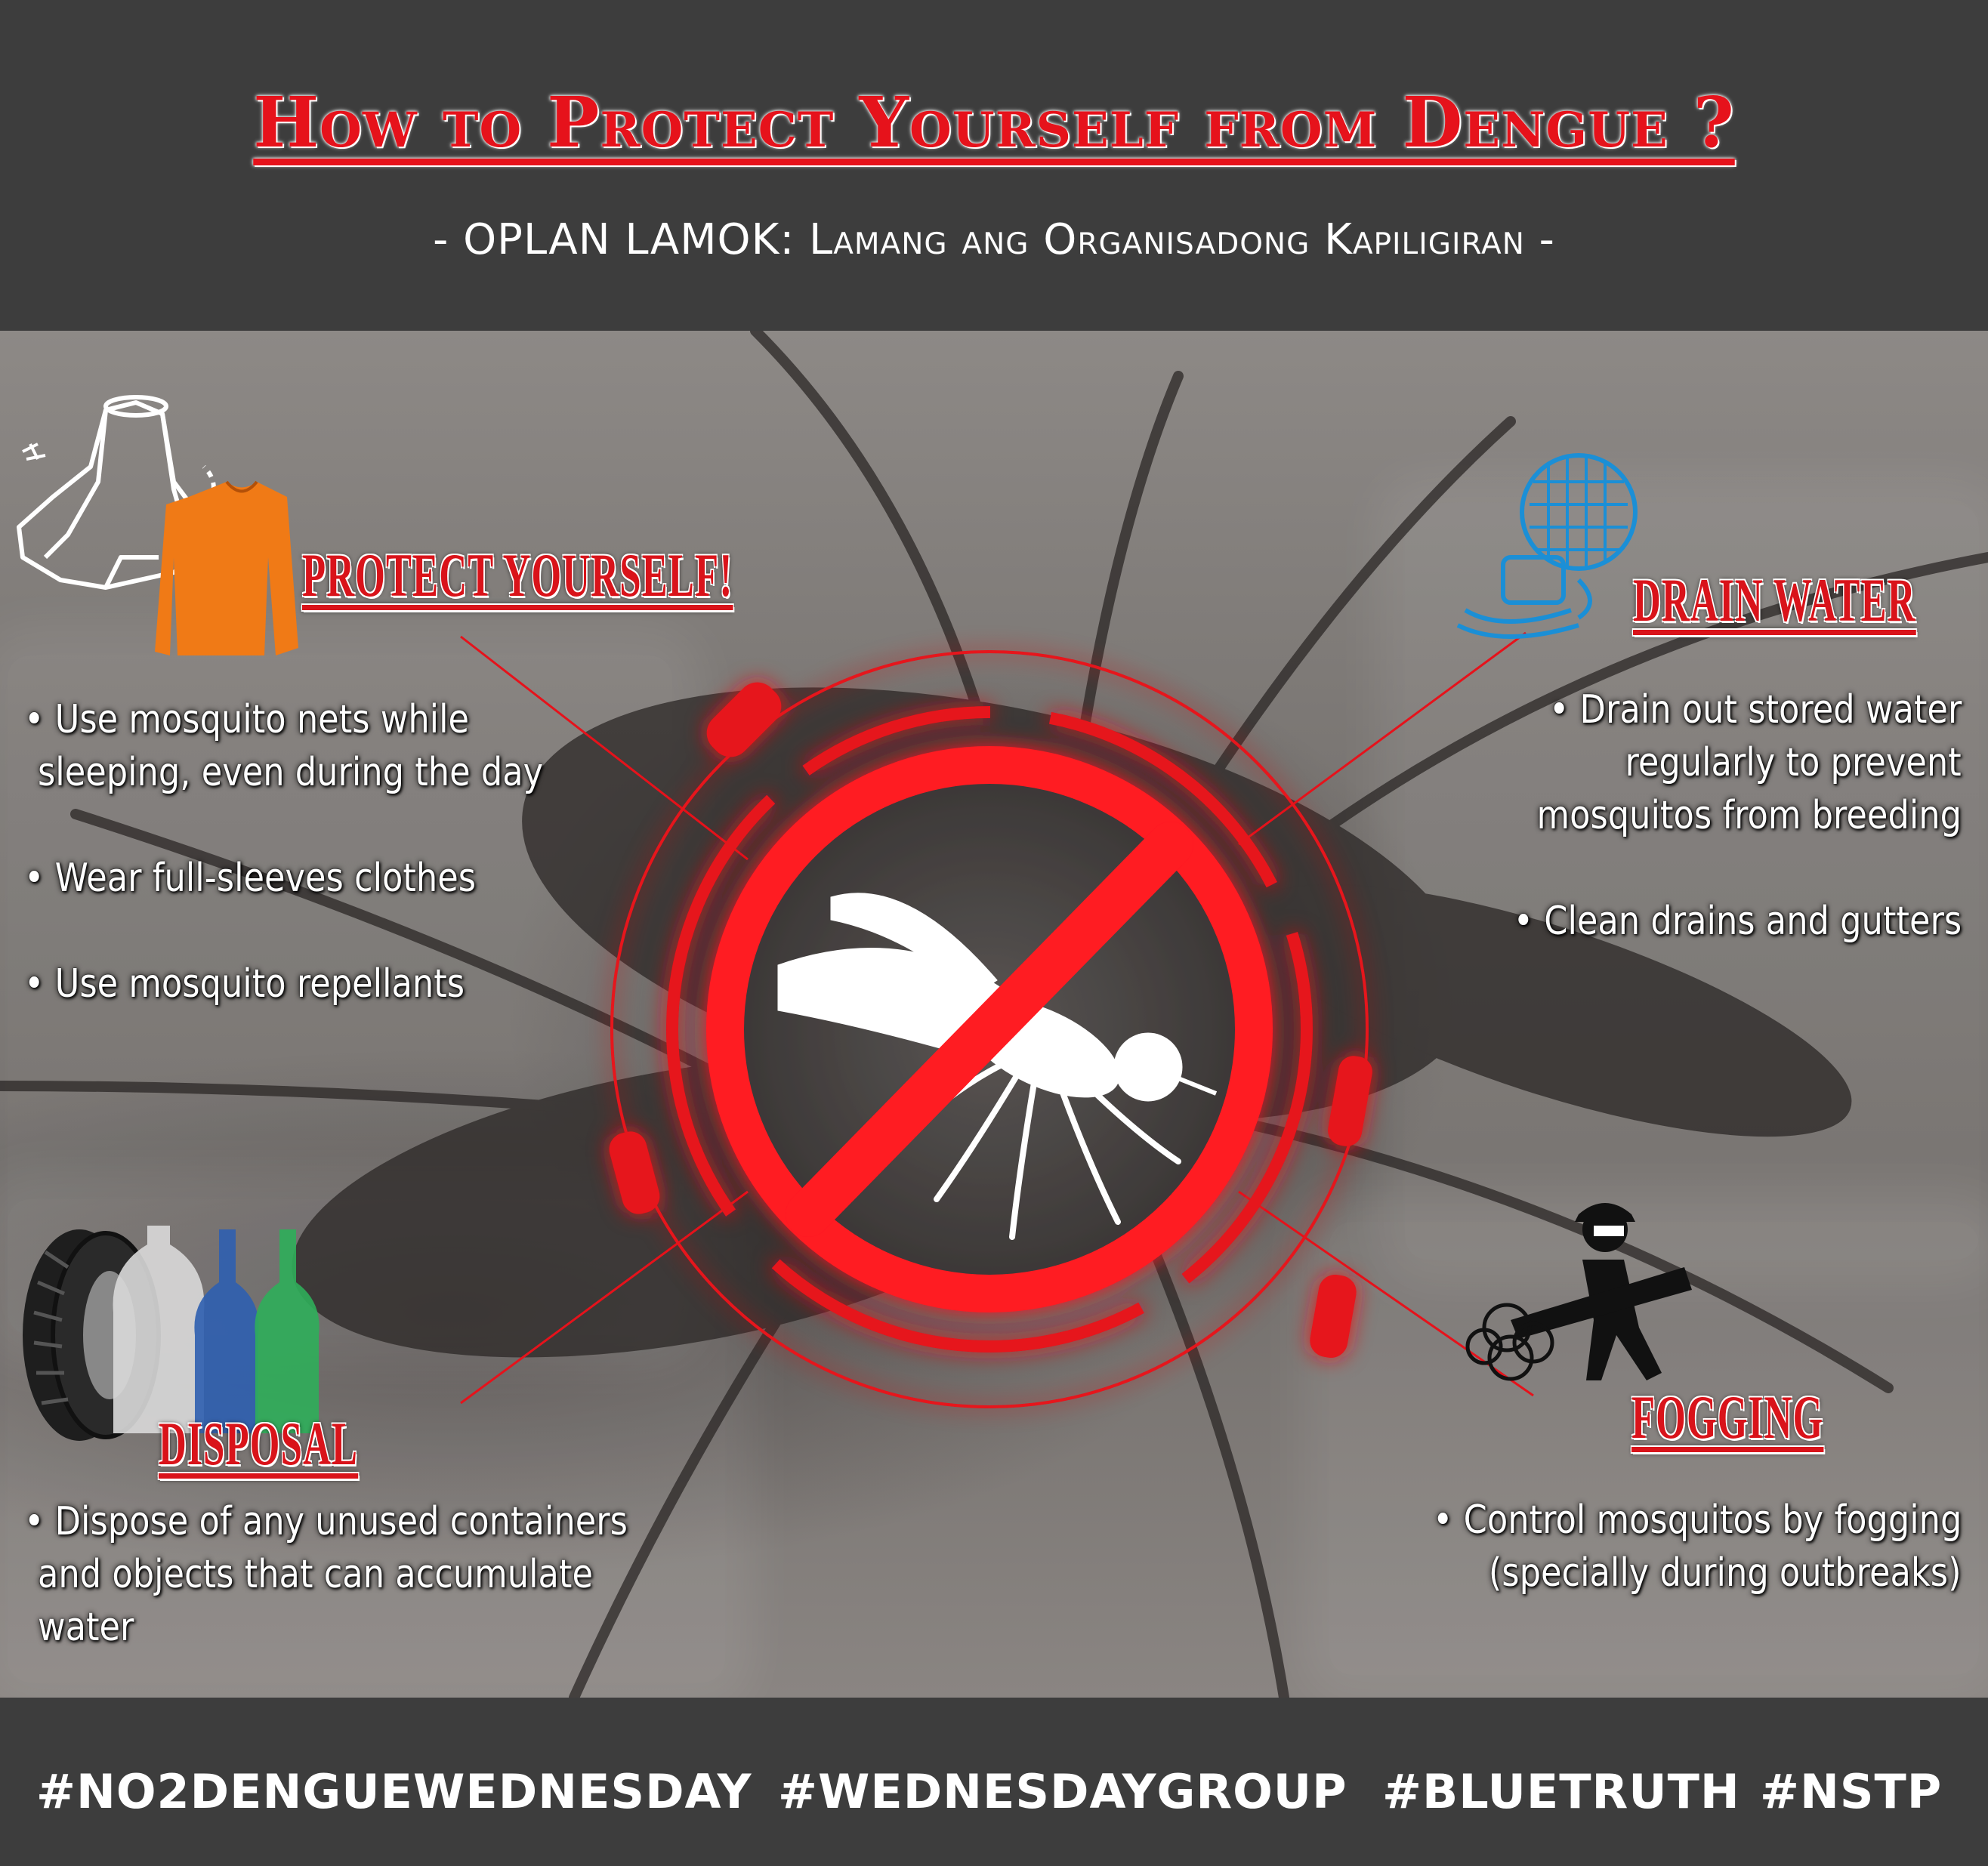 This screenshot has width=1988, height=1866. Describe the element at coordinates (1062, 1791) in the screenshot. I see `hashtag-wednesdaygroup: #WEDNESDAYGROUP` at that location.